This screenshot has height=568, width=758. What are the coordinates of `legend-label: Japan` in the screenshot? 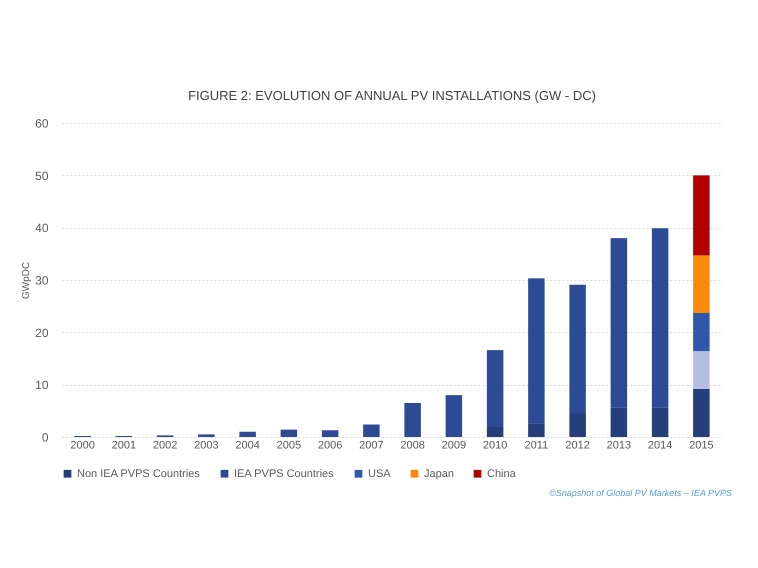 It's located at (439, 474).